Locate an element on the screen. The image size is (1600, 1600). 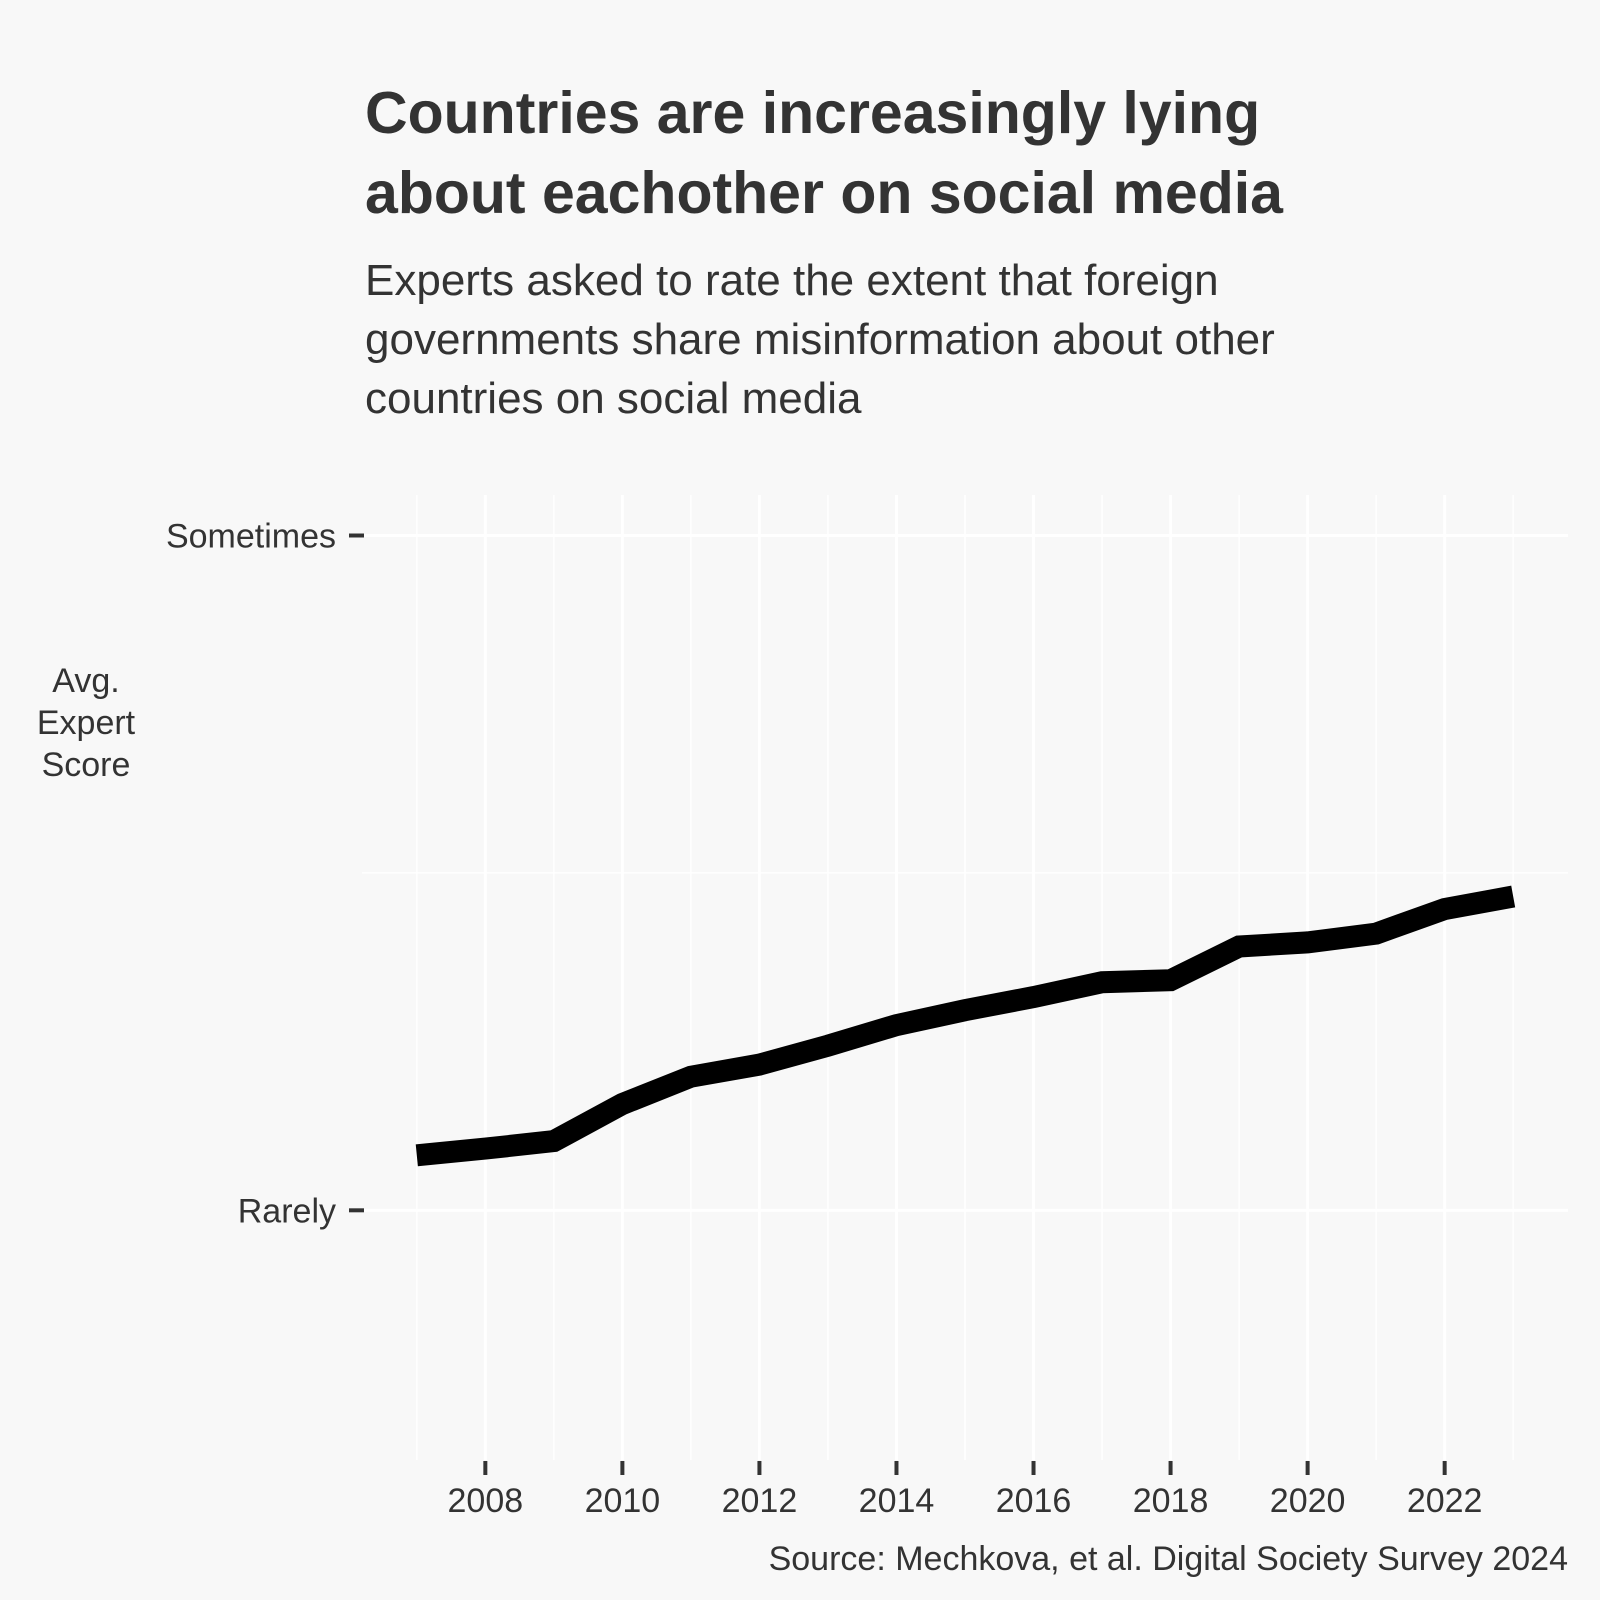
y-axis: Rarely Sometimes is located at coordinates (265, 873).